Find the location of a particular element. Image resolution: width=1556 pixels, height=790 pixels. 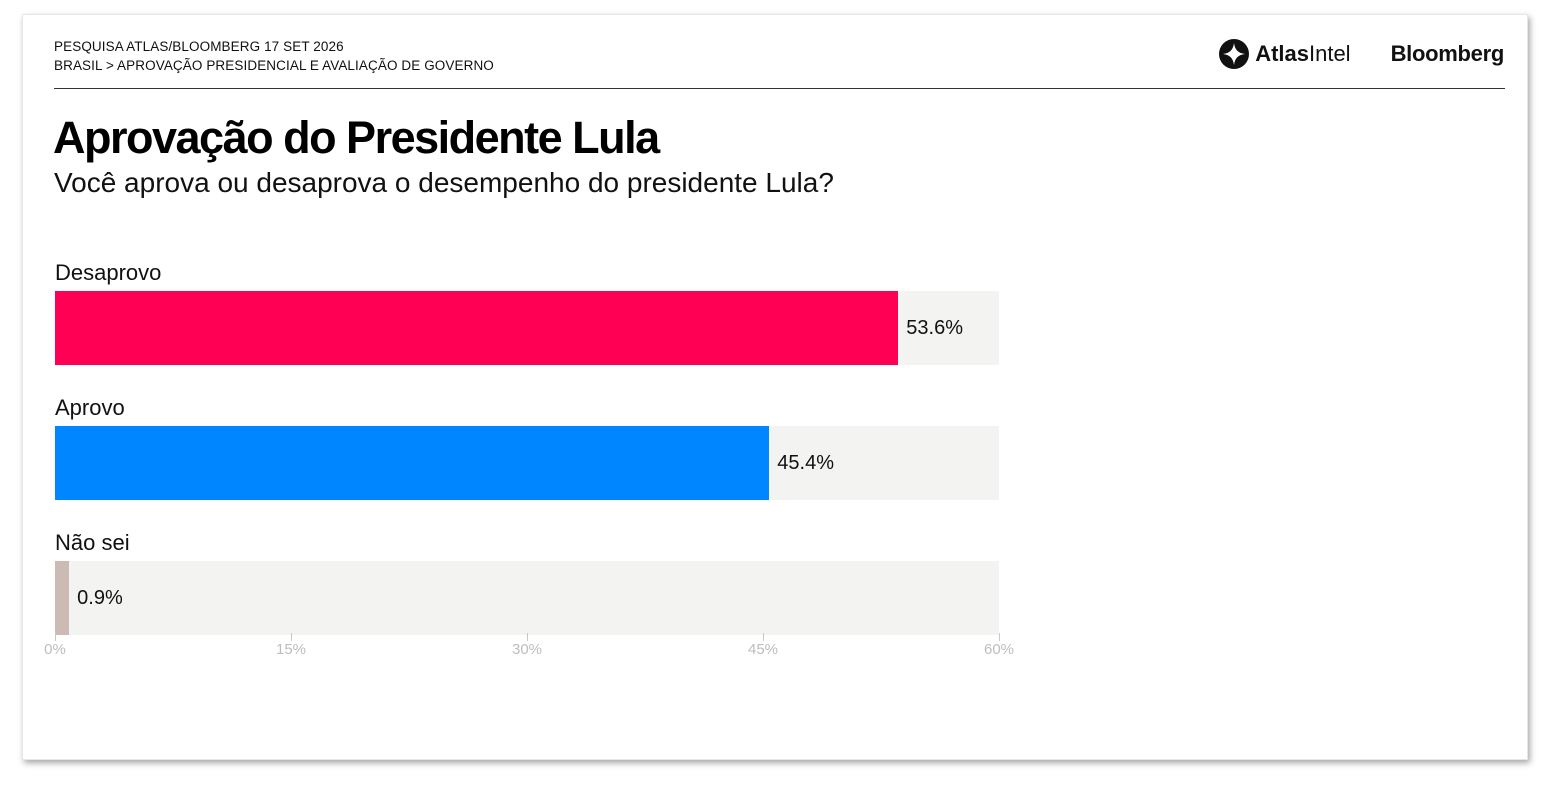

atlas-logo-regular: Intel is located at coordinates (1329, 53).